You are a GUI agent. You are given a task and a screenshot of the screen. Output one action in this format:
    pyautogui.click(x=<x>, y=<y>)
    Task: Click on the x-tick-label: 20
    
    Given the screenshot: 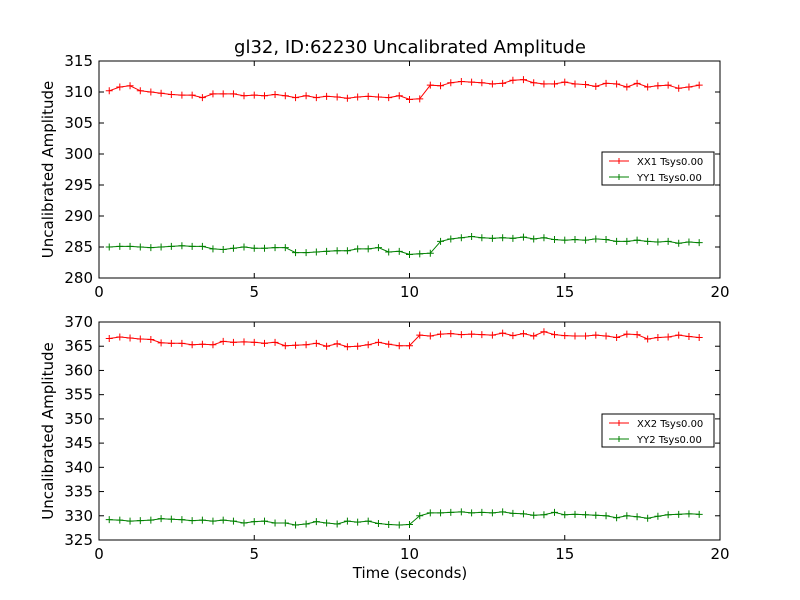 What is the action you would take?
    pyautogui.click(x=719, y=554)
    